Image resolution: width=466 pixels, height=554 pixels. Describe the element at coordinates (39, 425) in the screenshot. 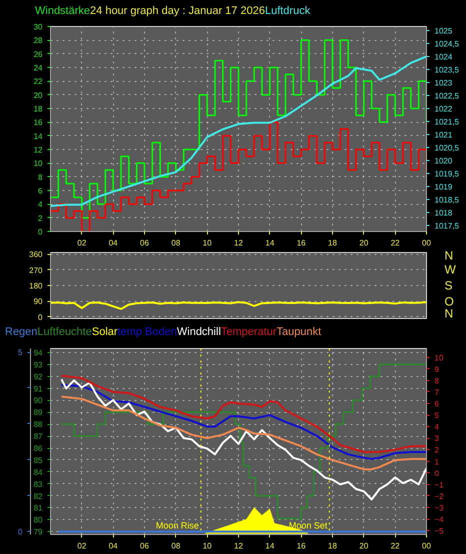

I see `y-tick-label: 88` at that location.